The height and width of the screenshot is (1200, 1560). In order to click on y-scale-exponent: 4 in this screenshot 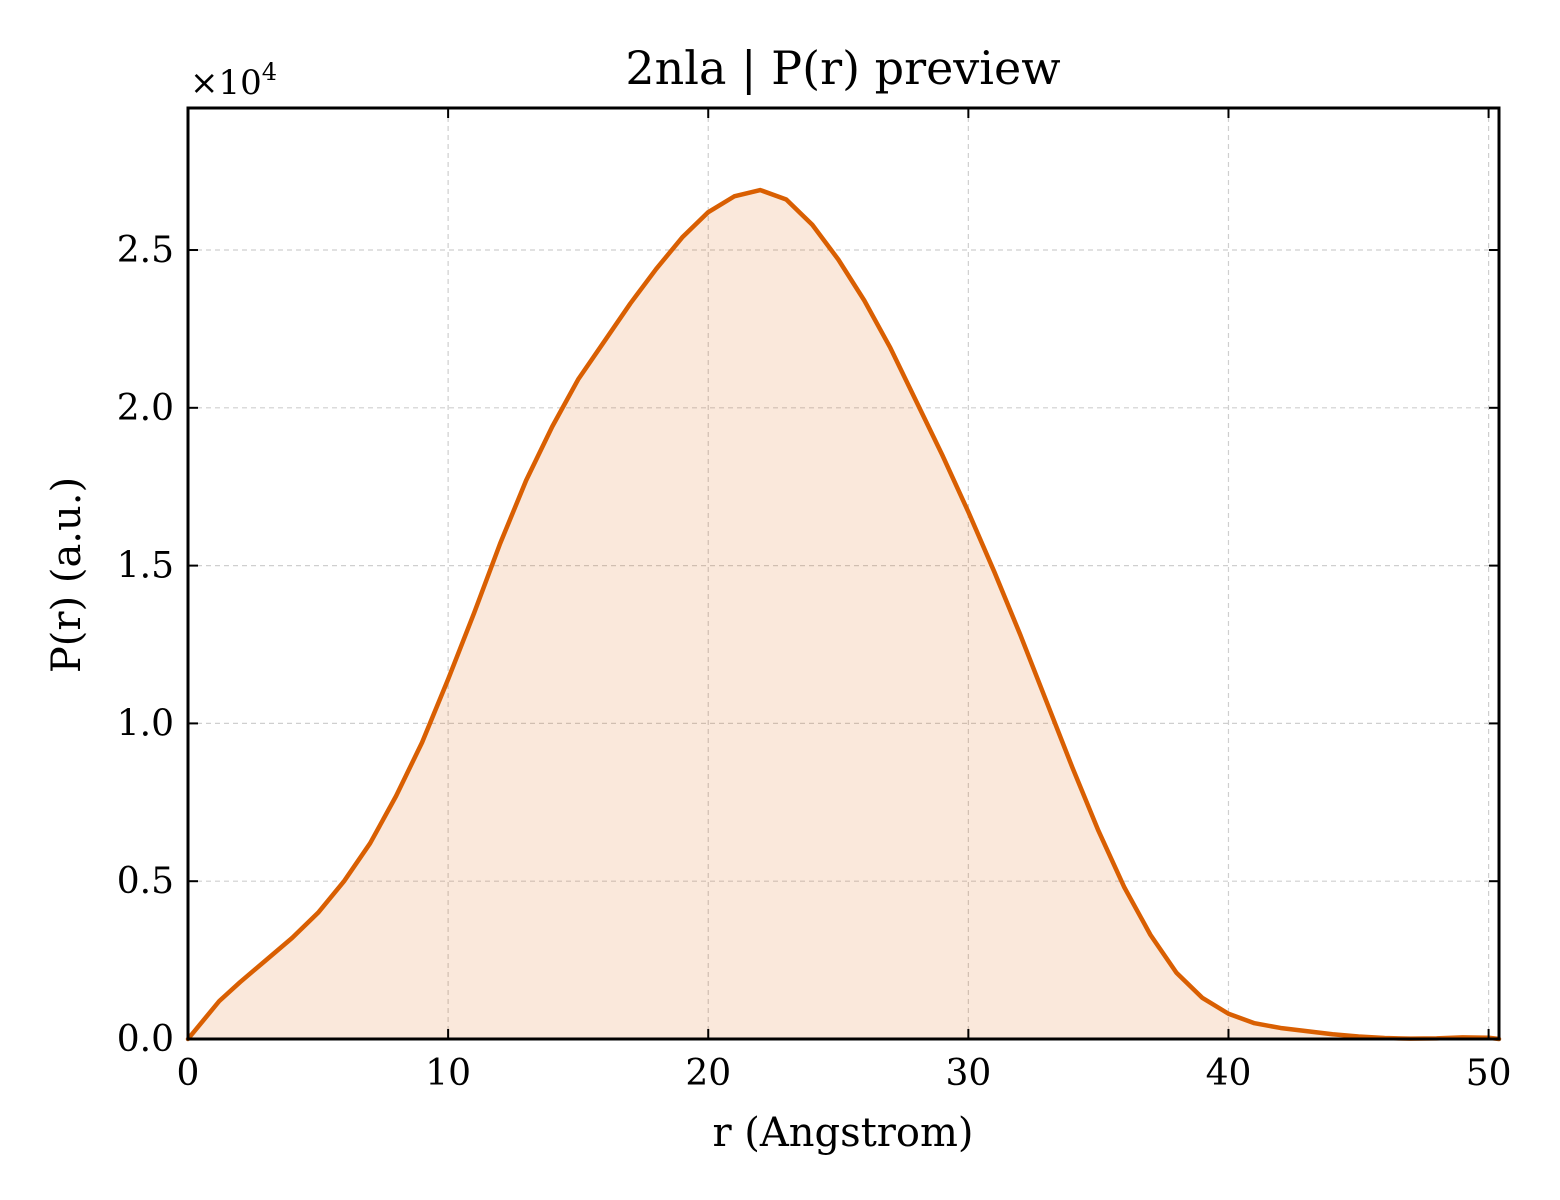, I will do `click(269, 72)`.